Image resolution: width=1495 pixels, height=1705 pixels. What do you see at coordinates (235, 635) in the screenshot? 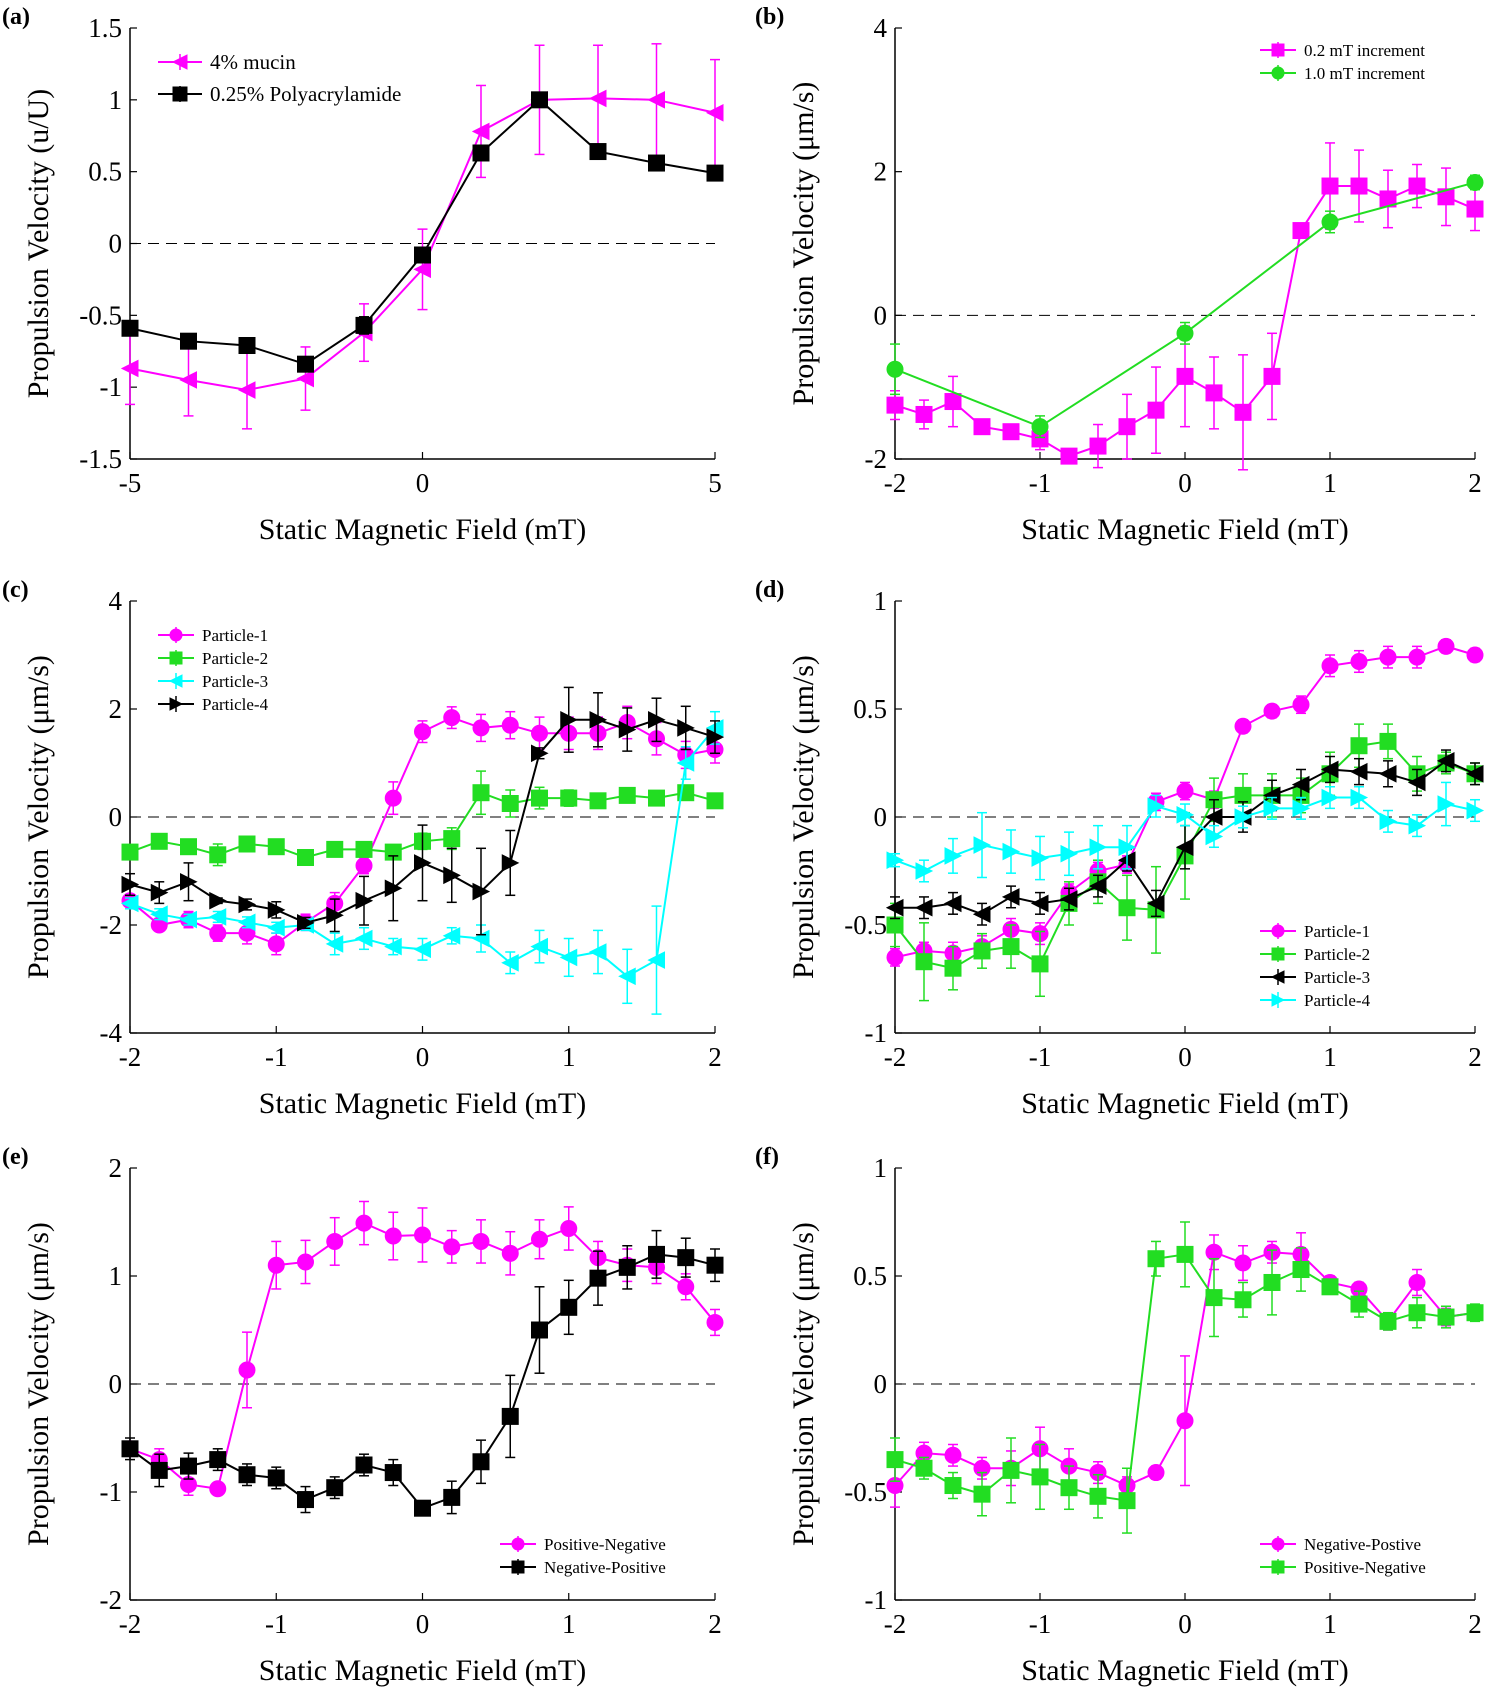
I see `legend-label: Particle-1` at bounding box center [235, 635].